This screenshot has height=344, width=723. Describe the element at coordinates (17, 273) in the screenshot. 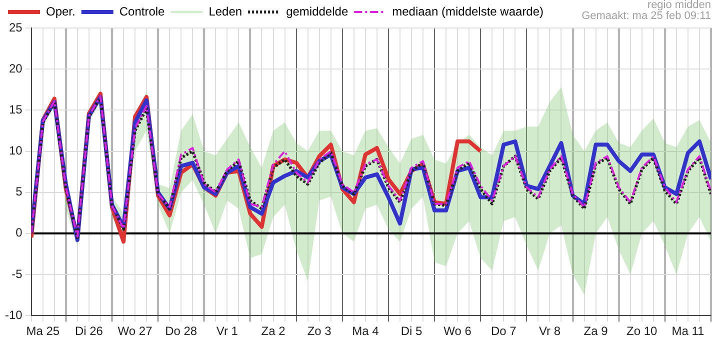

I see `y-tick-label: -5` at that location.